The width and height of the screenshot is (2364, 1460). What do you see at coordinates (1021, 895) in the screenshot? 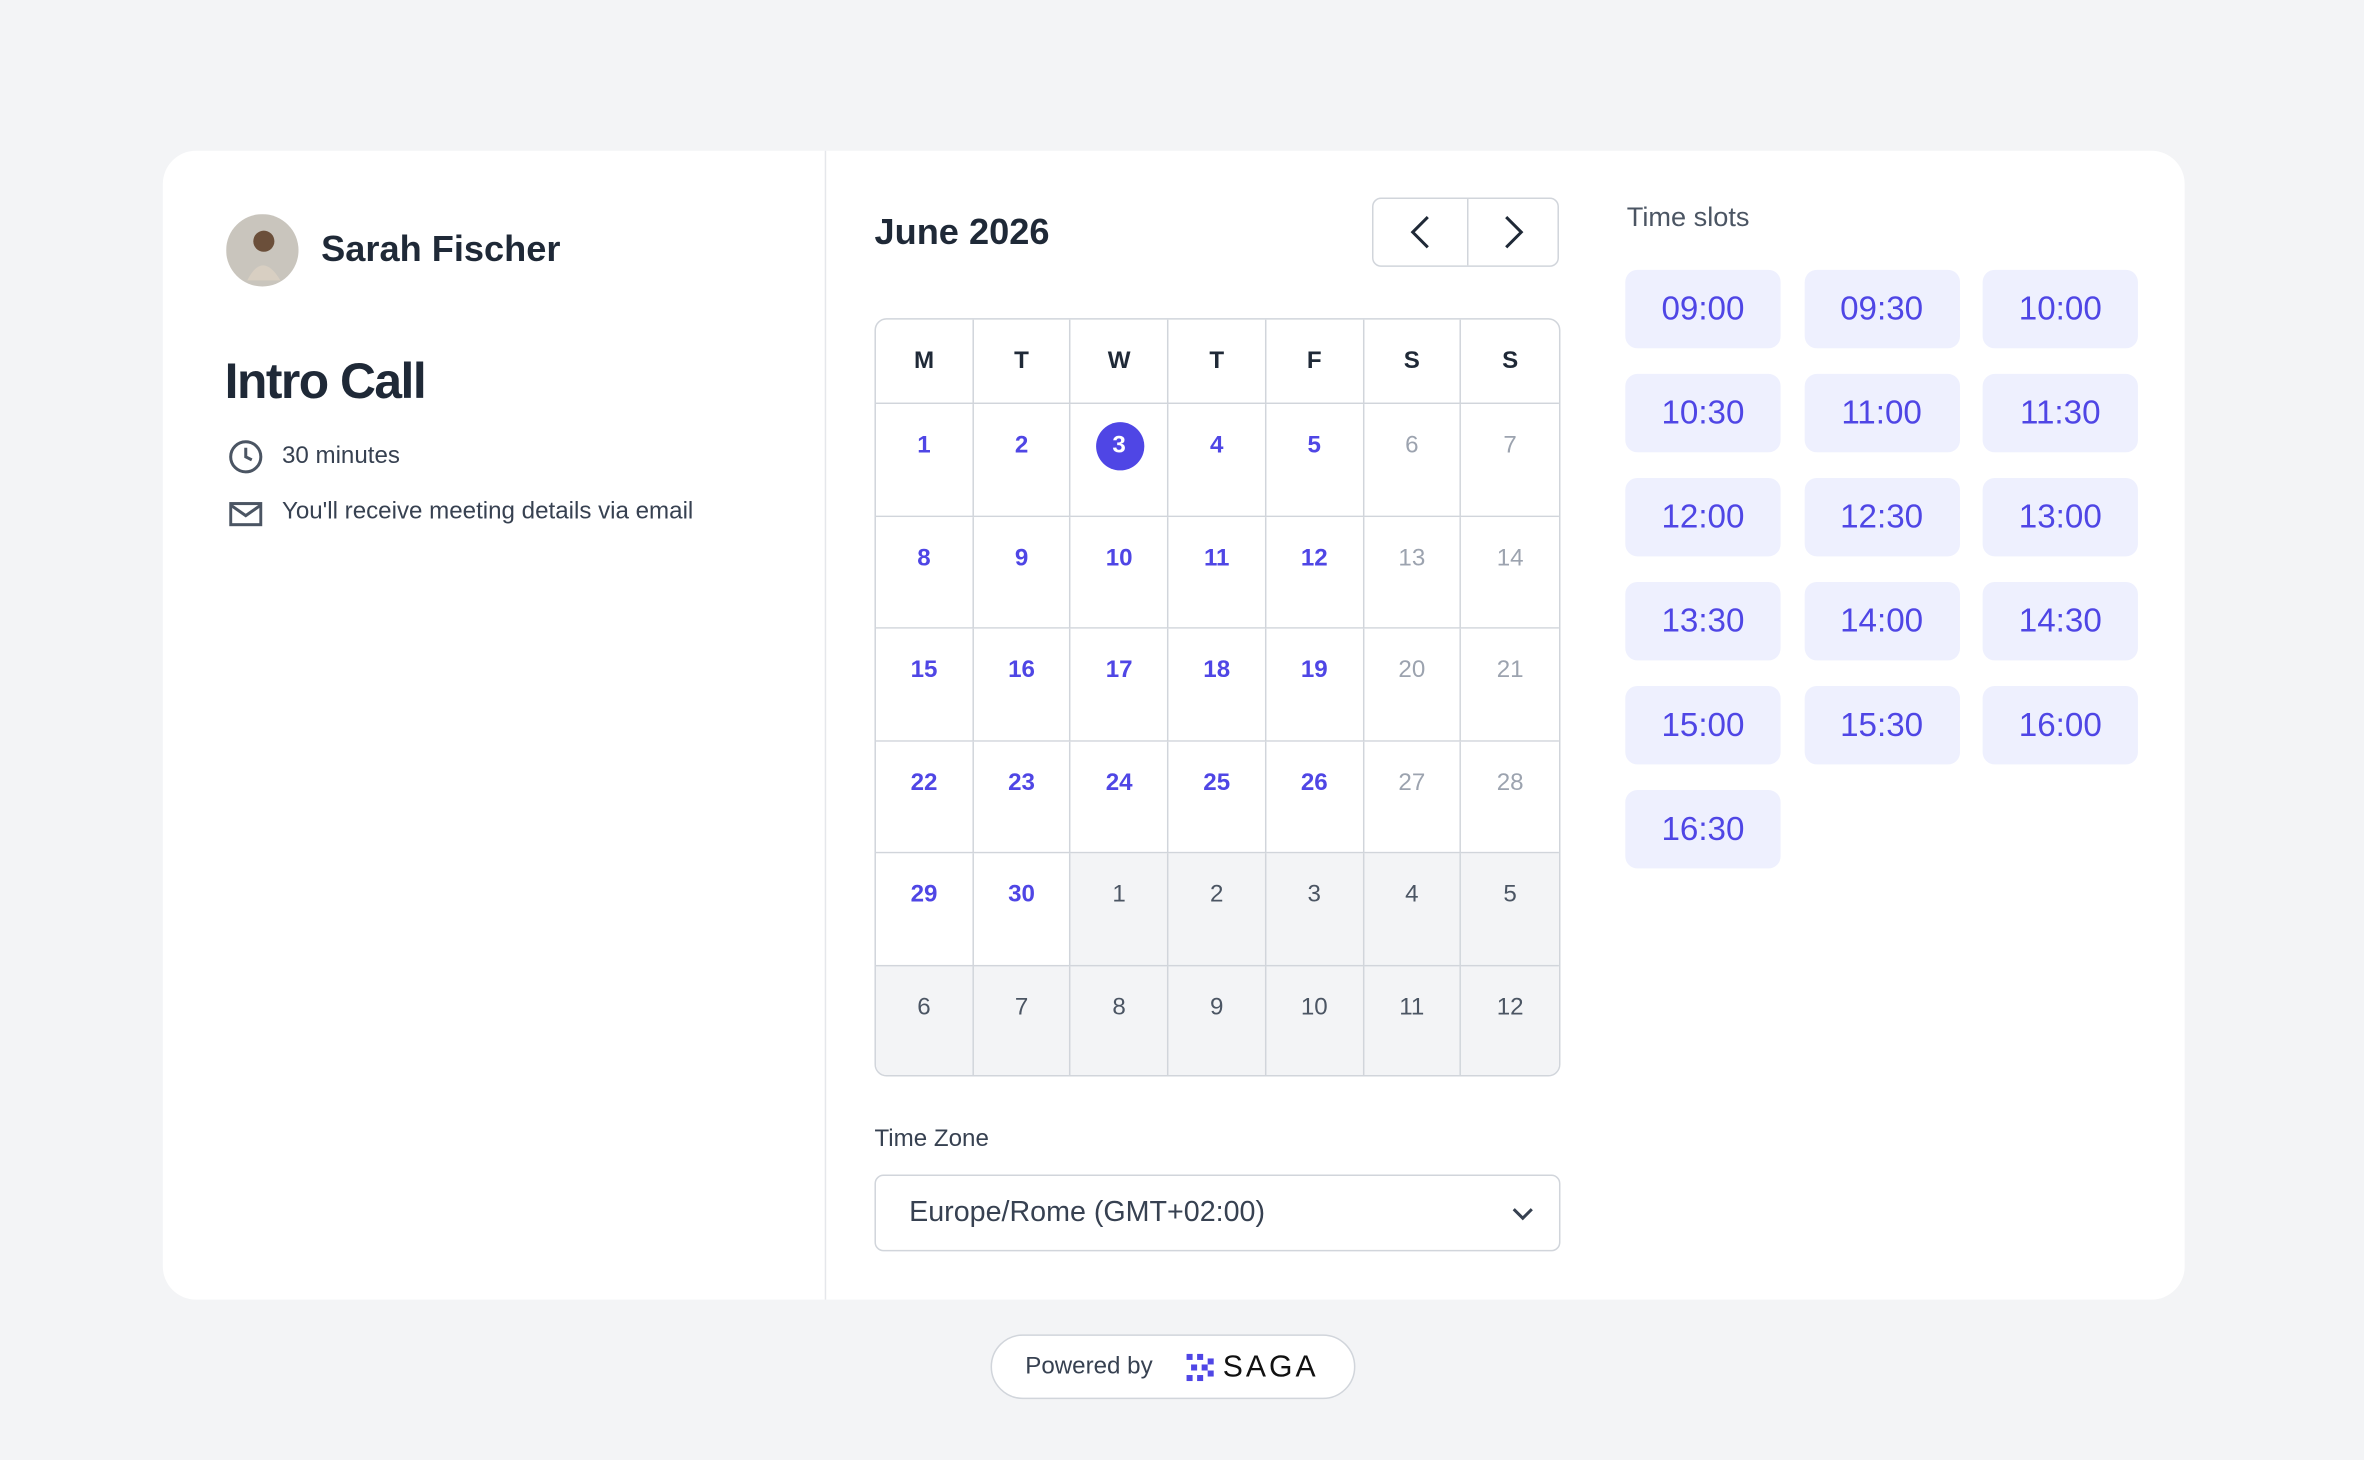
I see `day-number: 30` at bounding box center [1021, 895].